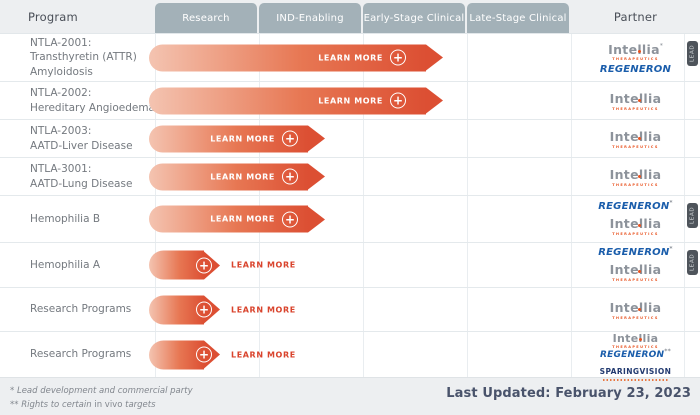  Describe the element at coordinates (635, 69) in the screenshot. I see `regeneron-logo: REGENERON` at that location.